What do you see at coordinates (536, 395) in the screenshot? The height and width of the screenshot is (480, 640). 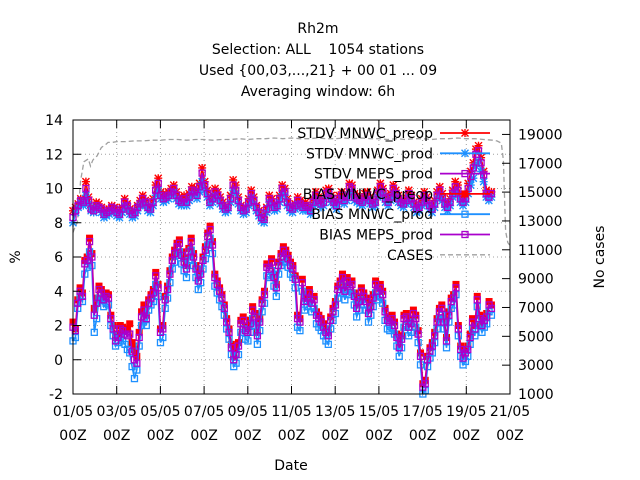 I see `y2-tick-label: 1000` at bounding box center [536, 395].